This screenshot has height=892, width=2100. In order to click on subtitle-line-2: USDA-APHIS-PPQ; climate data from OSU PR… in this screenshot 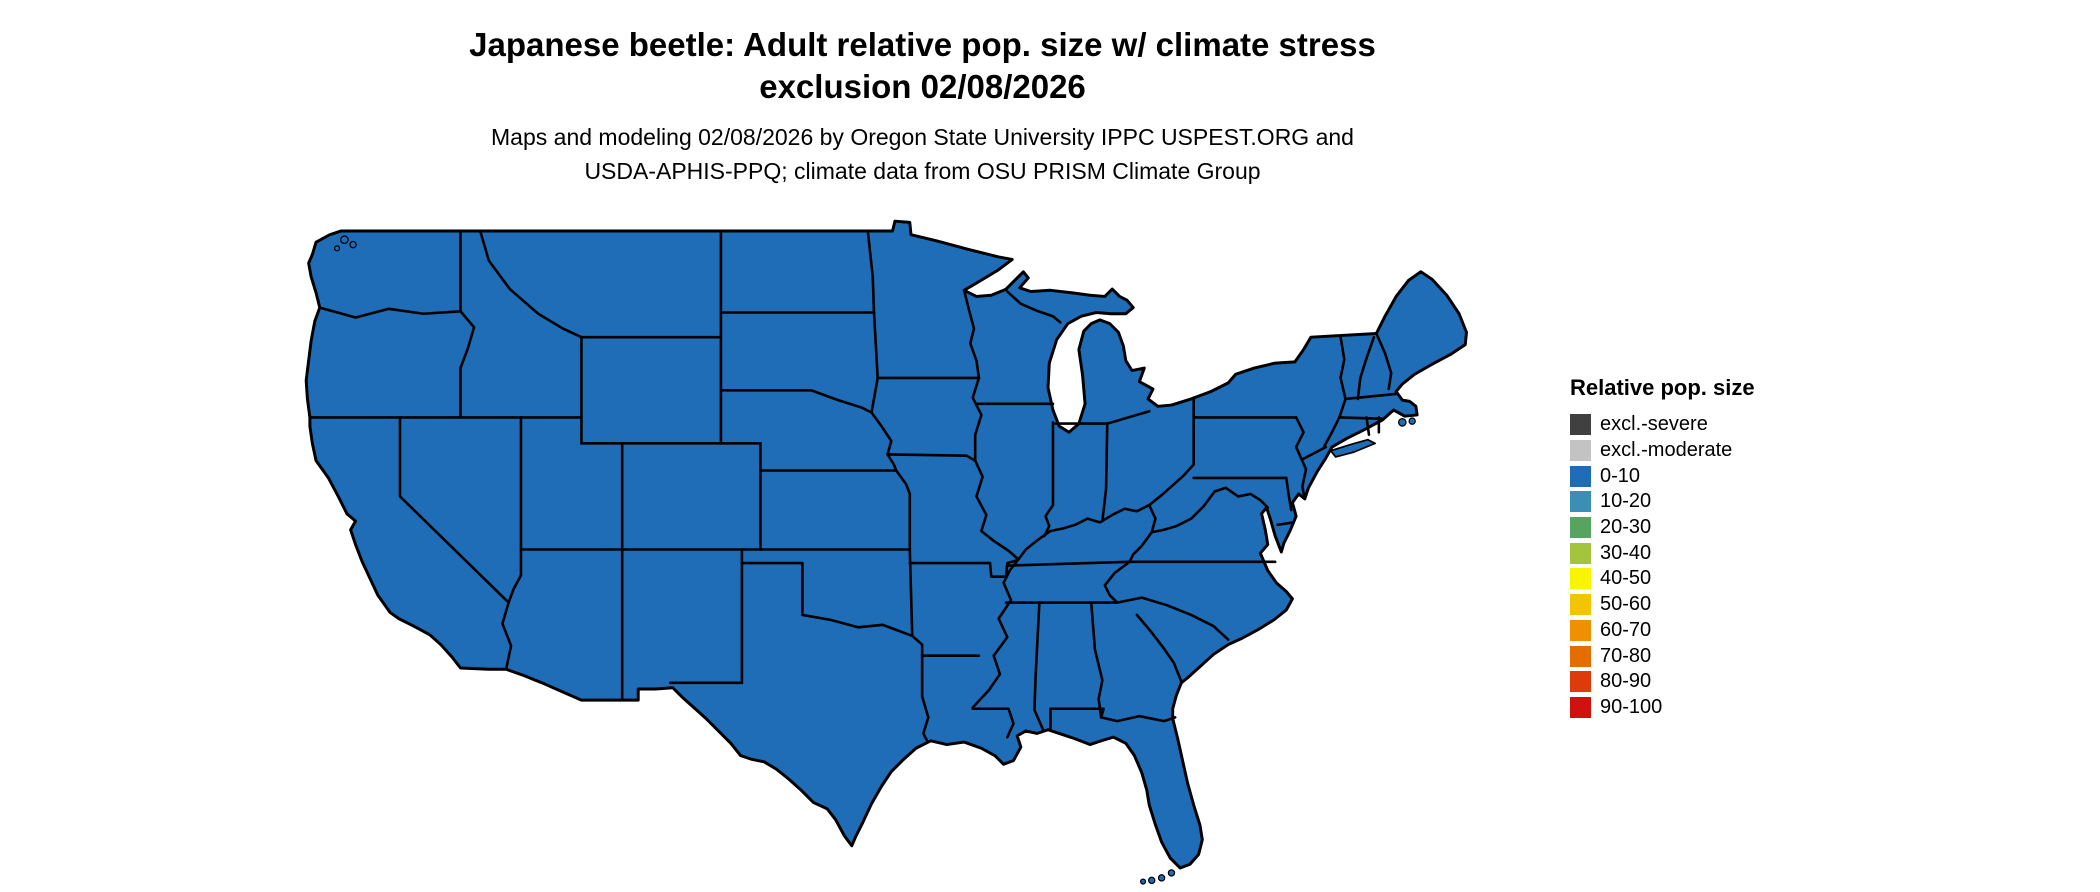, I will do `click(922, 171)`.